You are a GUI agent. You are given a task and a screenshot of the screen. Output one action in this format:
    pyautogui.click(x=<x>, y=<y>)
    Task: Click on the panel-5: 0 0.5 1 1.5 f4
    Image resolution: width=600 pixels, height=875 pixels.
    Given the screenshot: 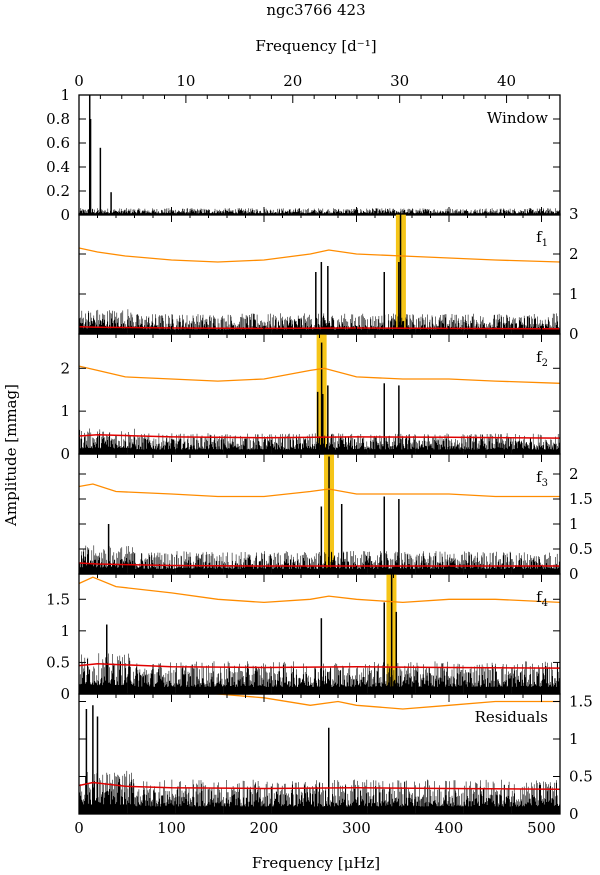 What is the action you would take?
    pyautogui.click(x=303, y=638)
    